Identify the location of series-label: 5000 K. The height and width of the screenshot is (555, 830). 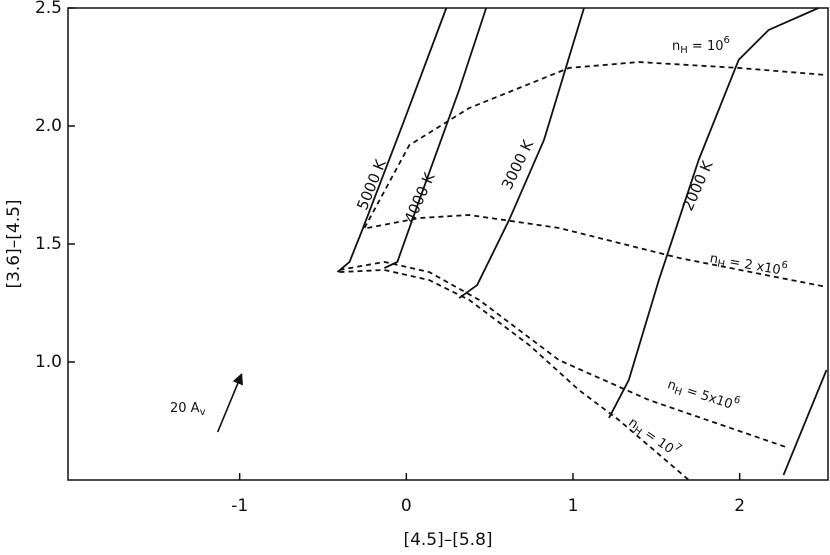
(371, 184).